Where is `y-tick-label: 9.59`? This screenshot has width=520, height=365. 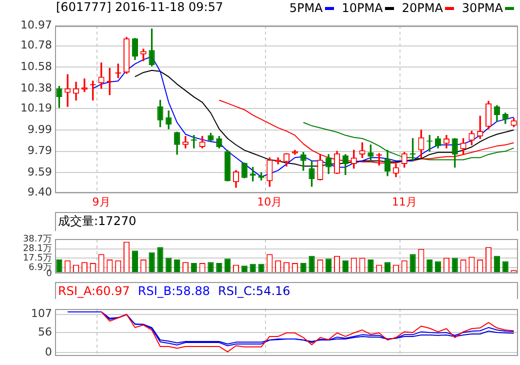
y-tick-label: 9.59 is located at coordinates (40, 171).